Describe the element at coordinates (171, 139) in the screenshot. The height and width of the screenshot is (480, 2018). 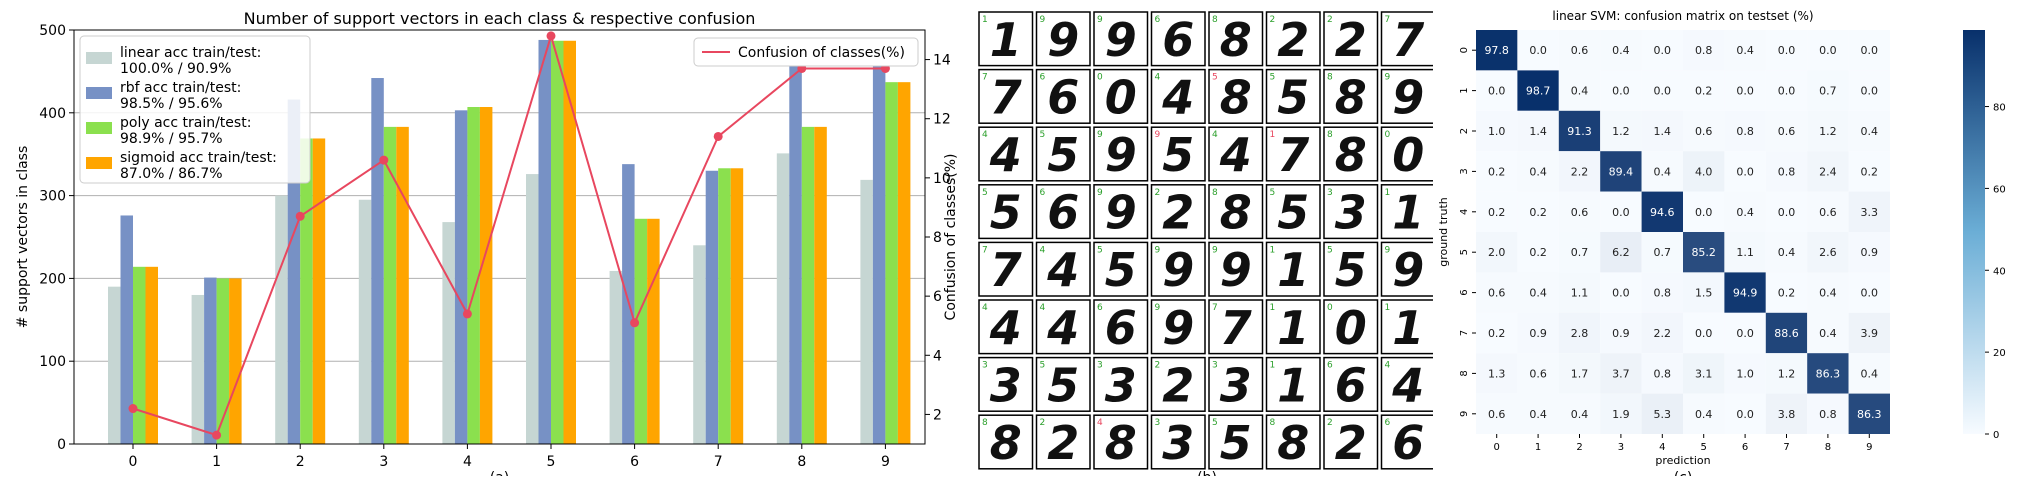
I see `legend-label: 98.9% / 95.7%` at that location.